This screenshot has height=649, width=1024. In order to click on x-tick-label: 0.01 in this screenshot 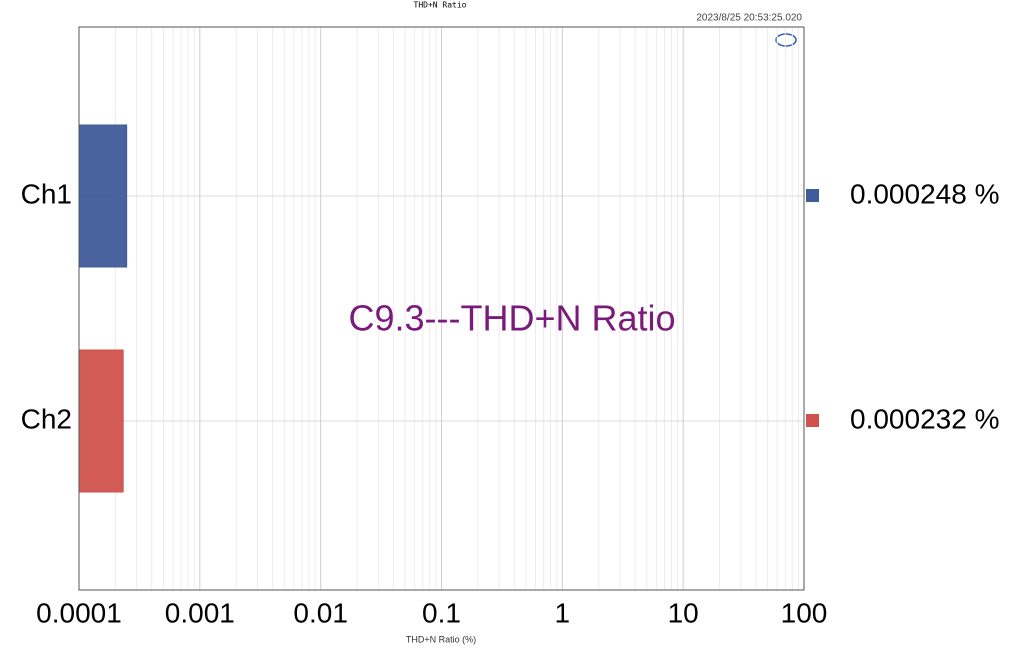, I will do `click(320, 612)`.